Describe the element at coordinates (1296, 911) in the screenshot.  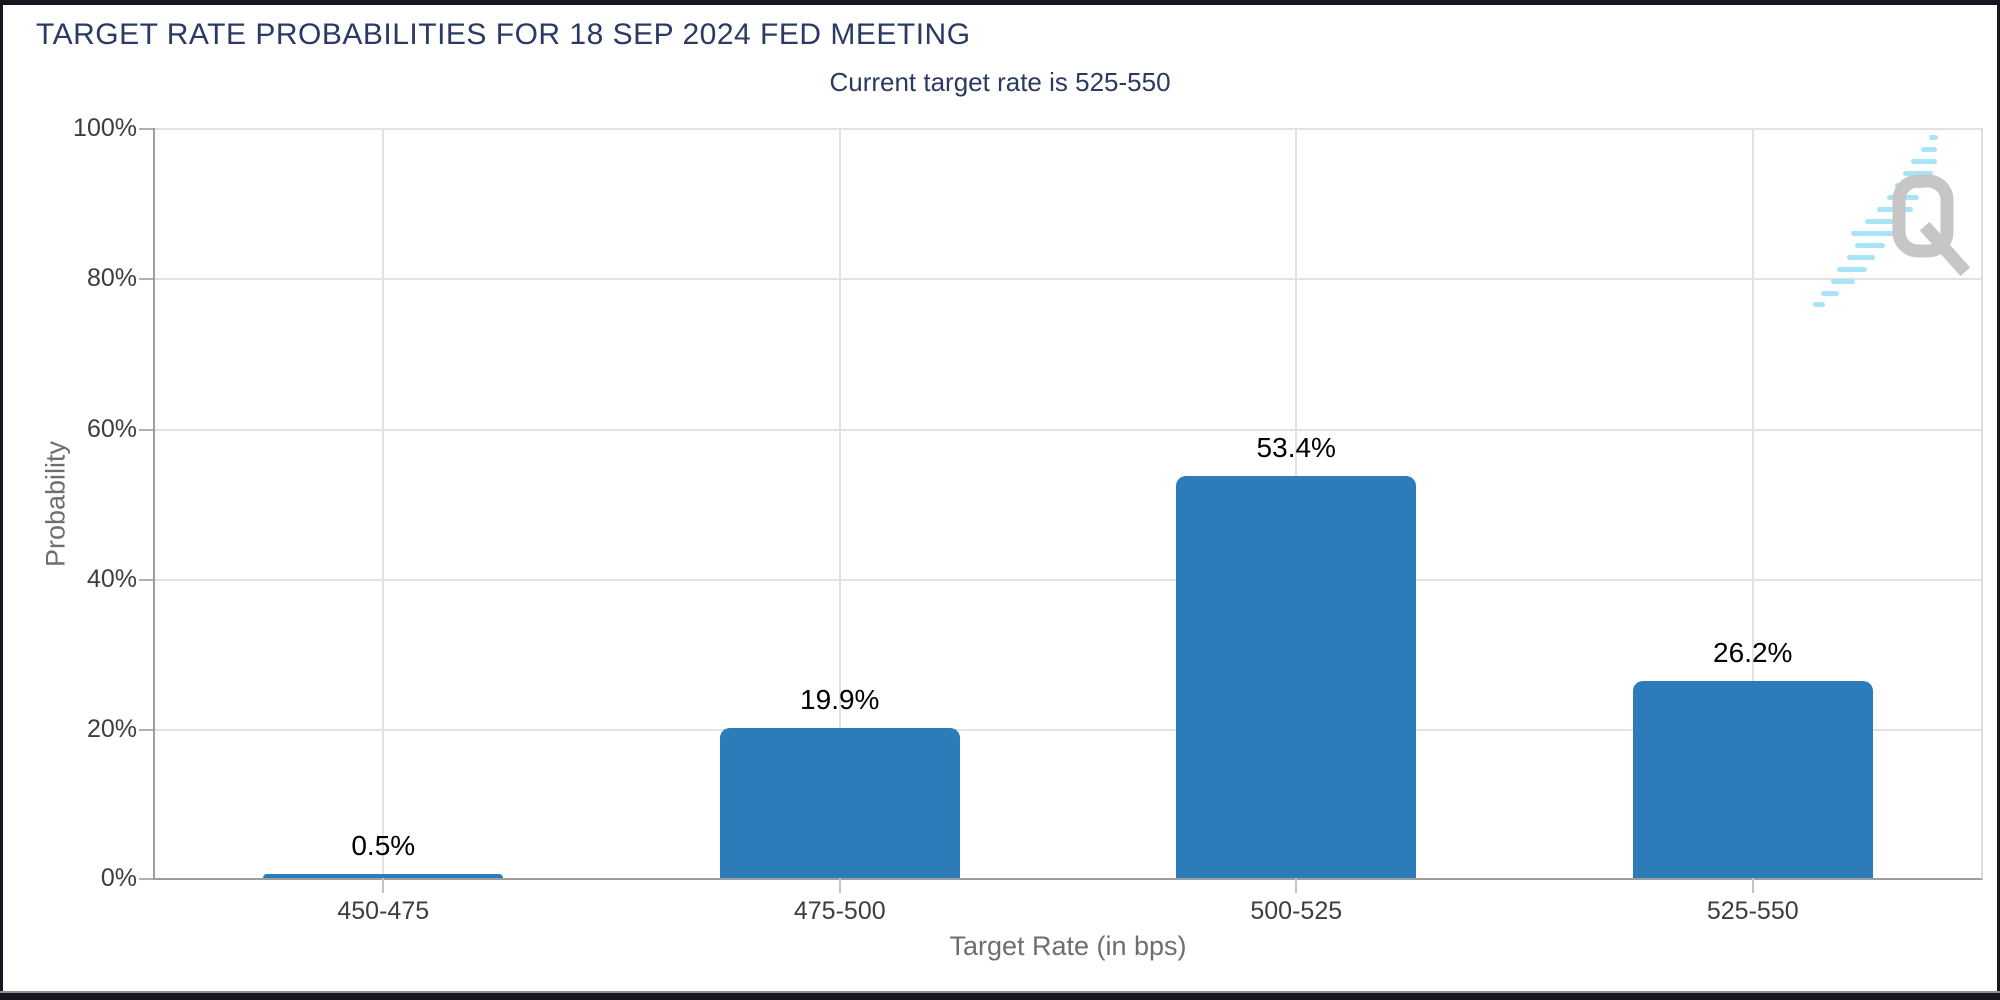
I see `x-tick-label: 500-525` at that location.